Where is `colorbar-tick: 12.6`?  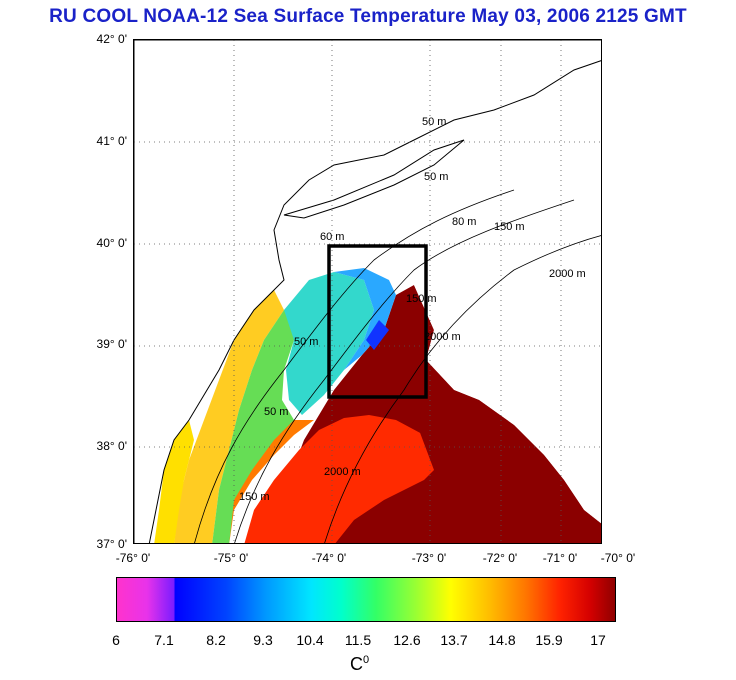 colorbar-tick: 12.6 is located at coordinates (407, 640).